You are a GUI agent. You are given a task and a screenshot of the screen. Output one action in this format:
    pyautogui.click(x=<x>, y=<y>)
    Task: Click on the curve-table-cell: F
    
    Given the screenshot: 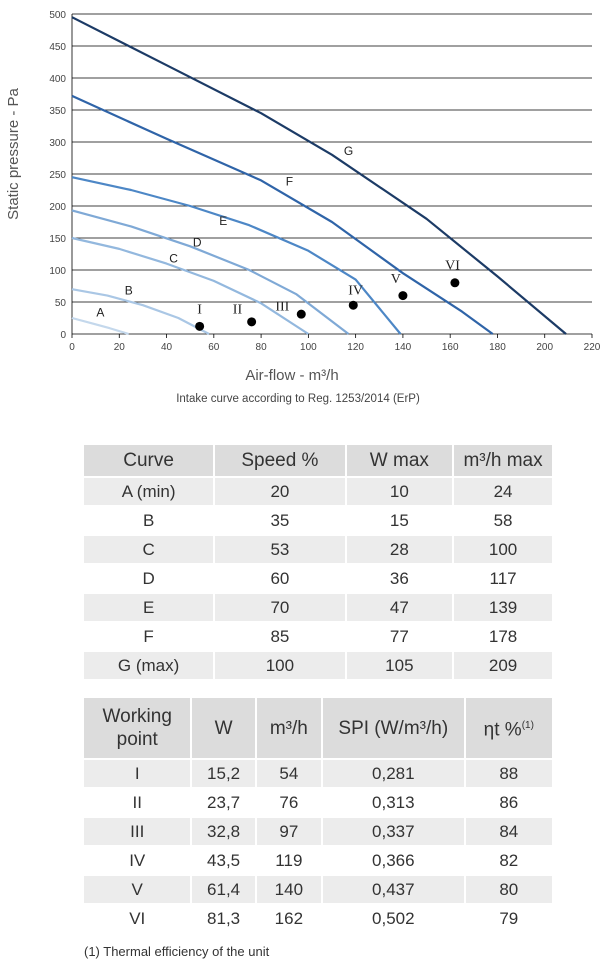 What is the action you would take?
    pyautogui.click(x=149, y=636)
    